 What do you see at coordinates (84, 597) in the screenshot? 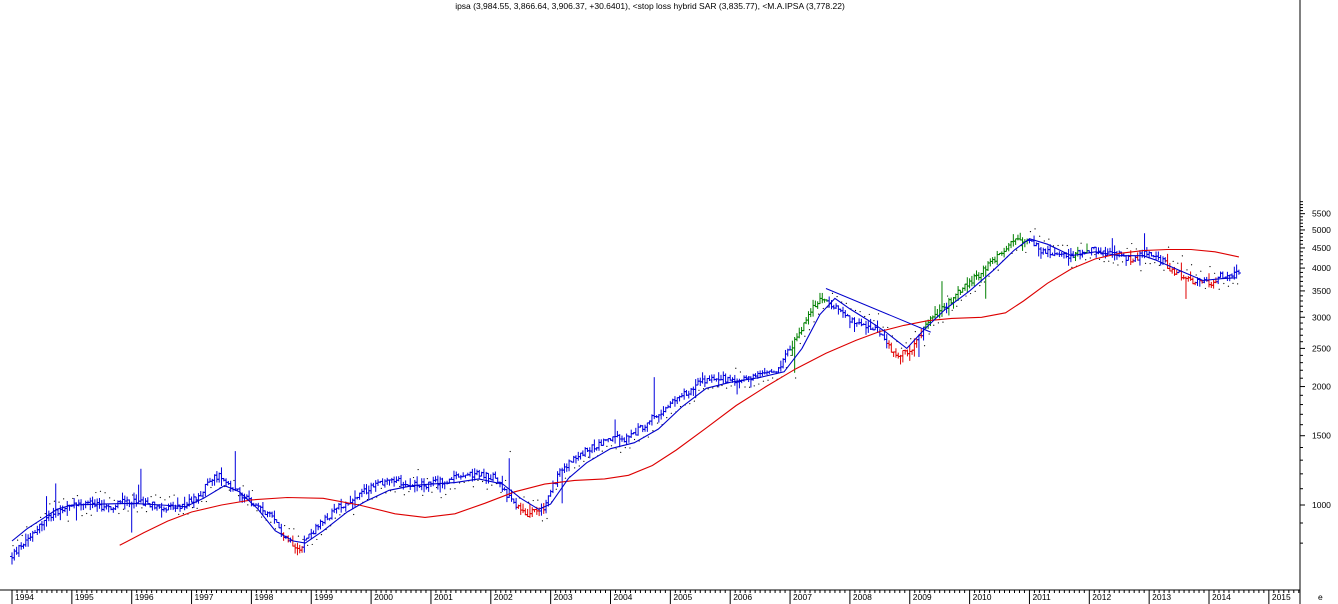
I see `x-tick-label: 1995` at bounding box center [84, 597].